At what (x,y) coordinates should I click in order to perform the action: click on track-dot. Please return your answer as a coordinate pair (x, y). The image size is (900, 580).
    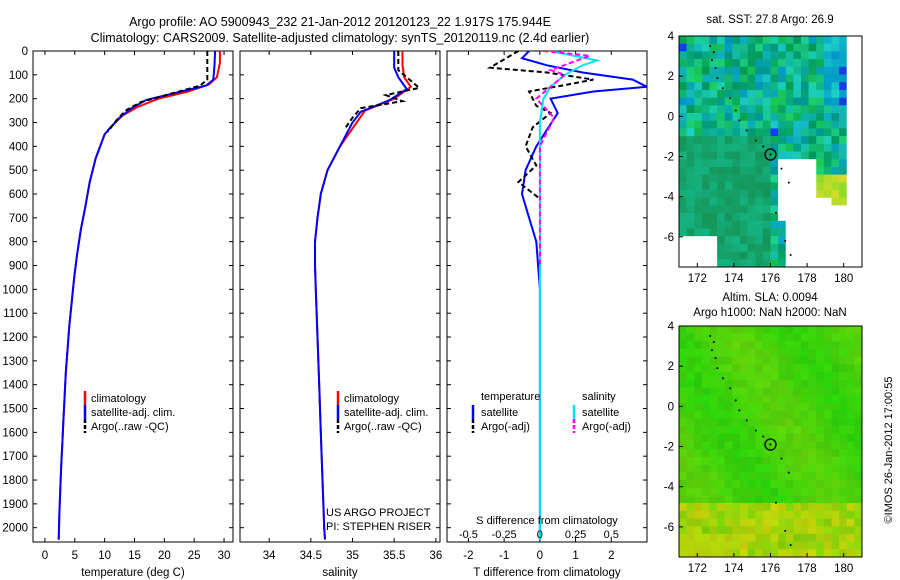
    Looking at the image, I should click on (785, 530).